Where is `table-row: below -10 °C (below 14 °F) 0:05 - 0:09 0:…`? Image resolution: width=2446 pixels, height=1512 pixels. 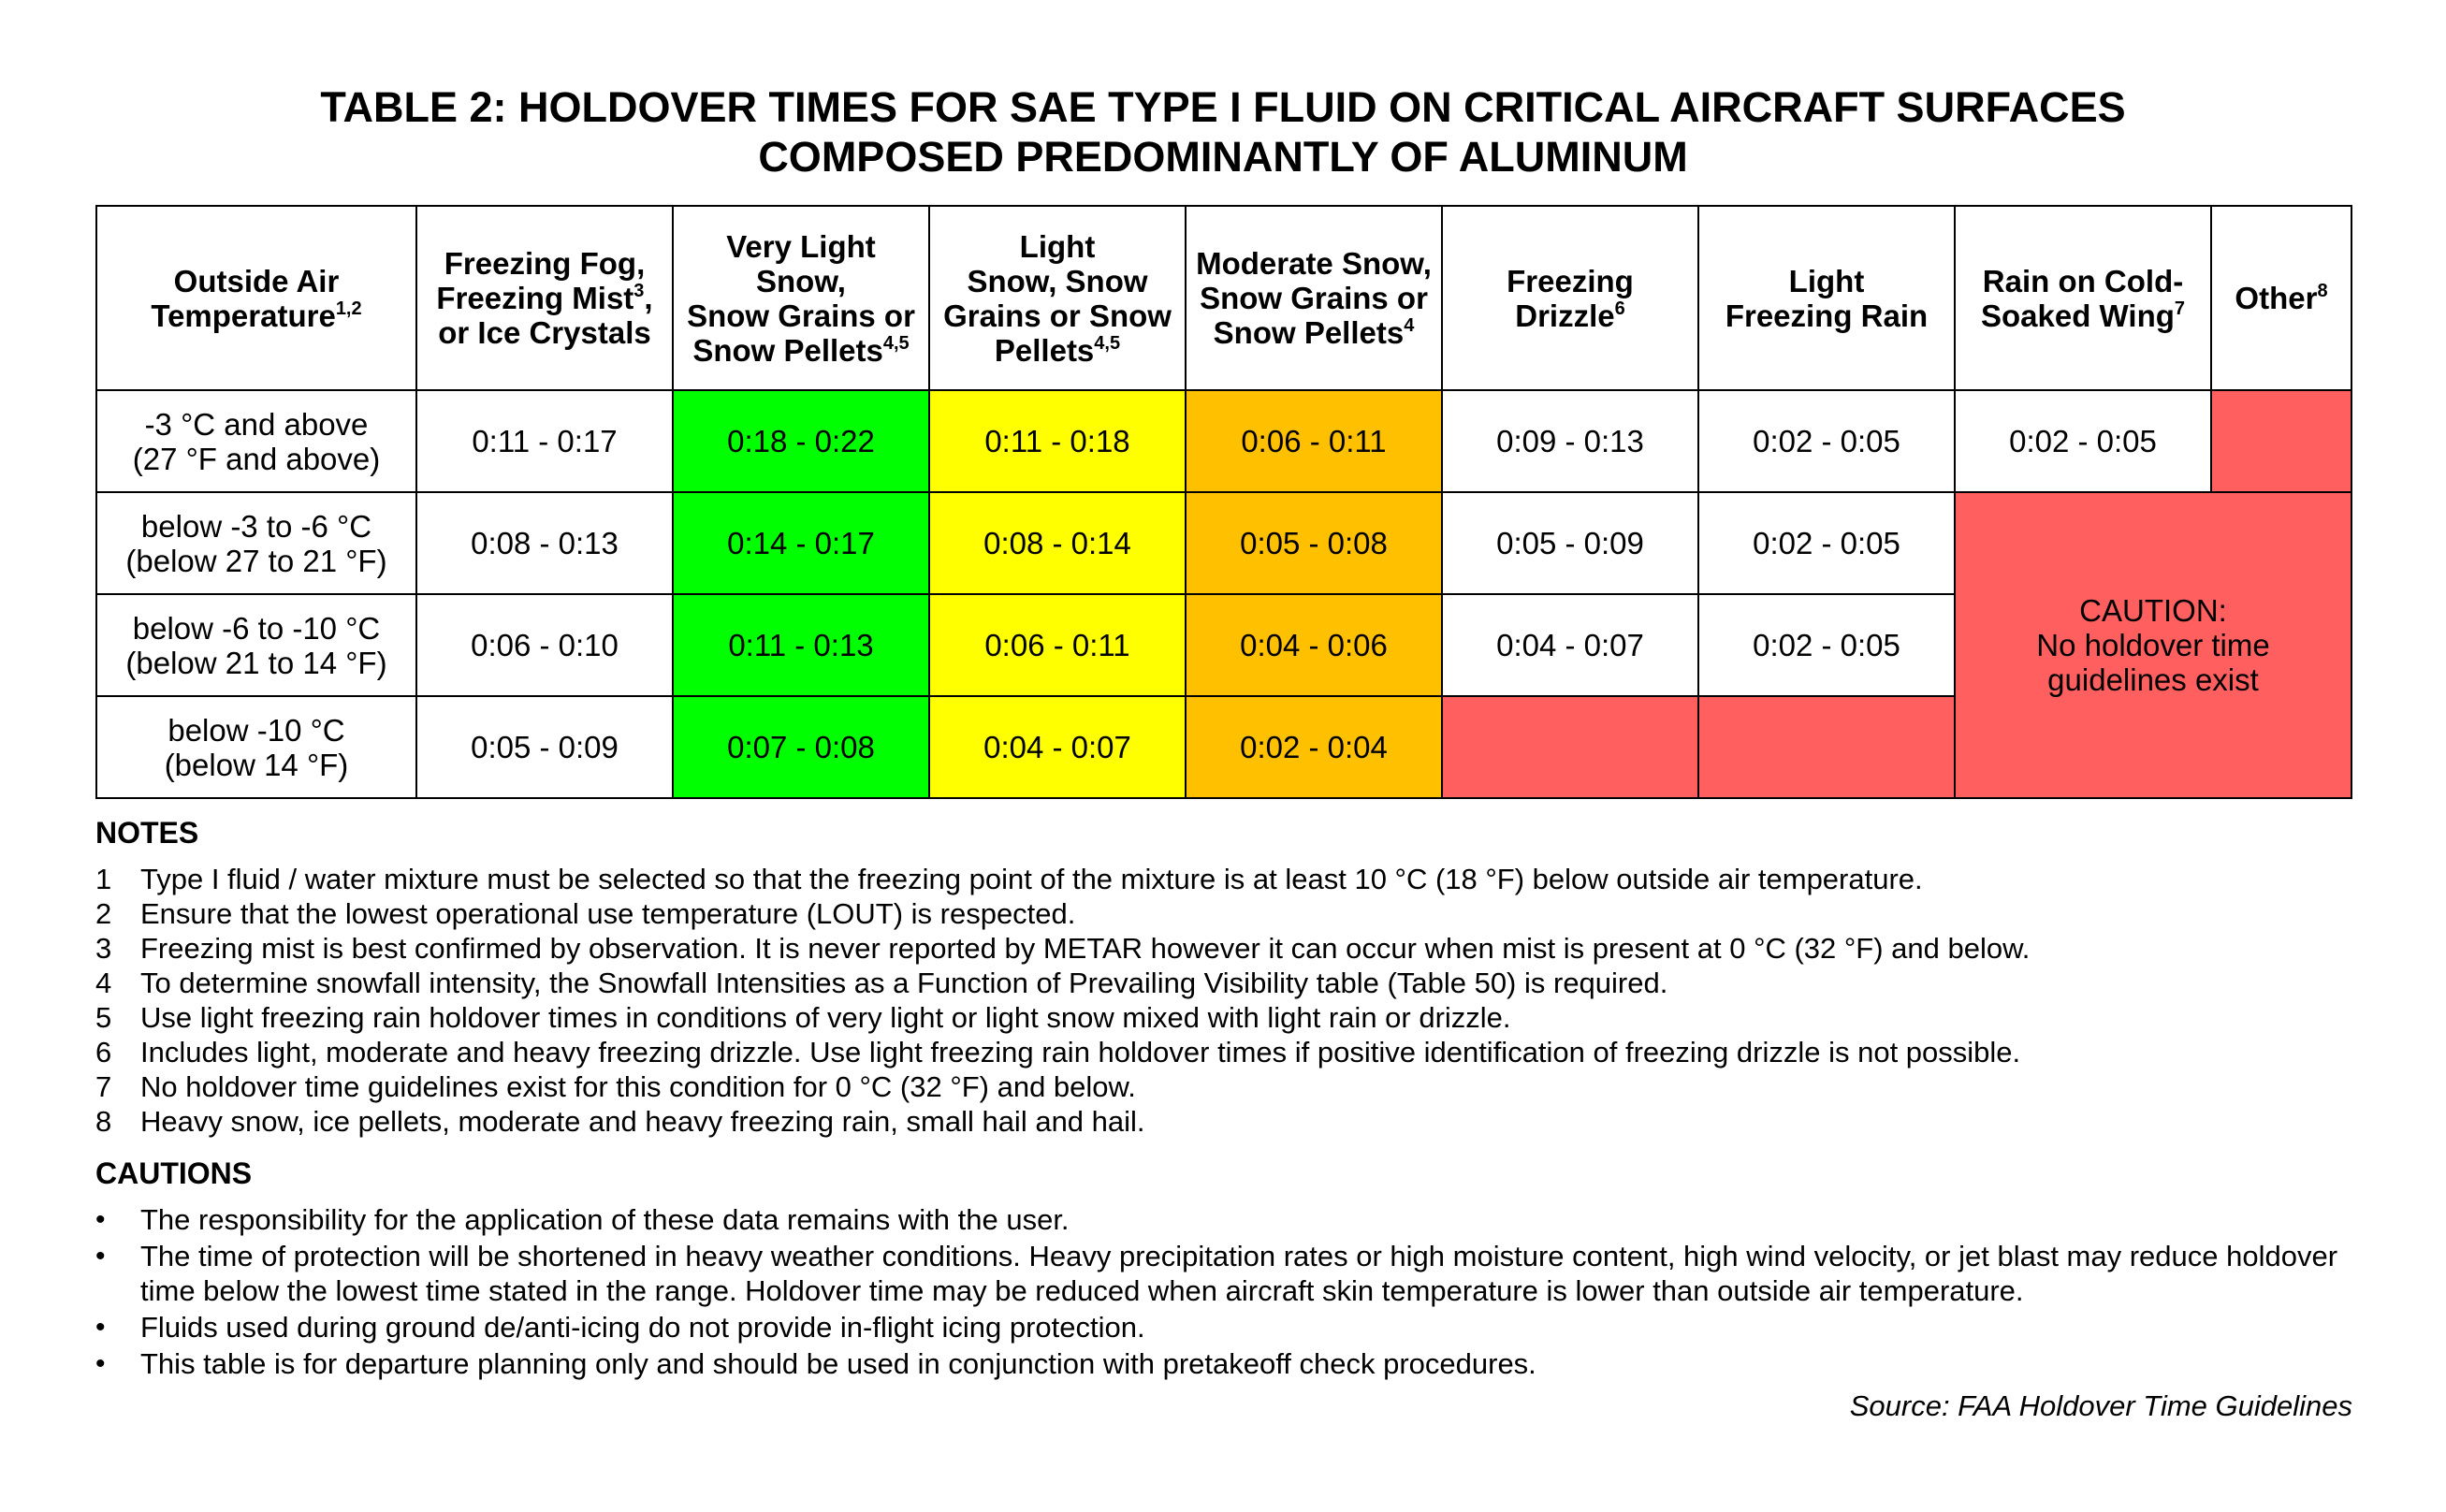
table-row: below -10 °C (below 14 °F) 0:05 - 0:09 0:… is located at coordinates (1223, 747).